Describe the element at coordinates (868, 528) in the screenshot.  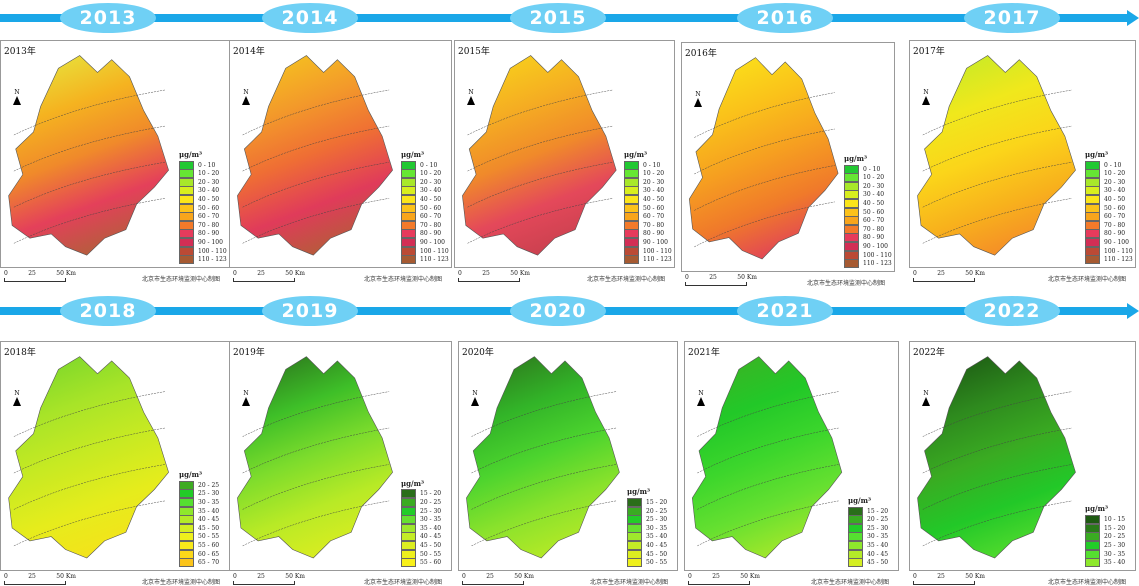
I see `legend-item: 25 - 30` at that location.